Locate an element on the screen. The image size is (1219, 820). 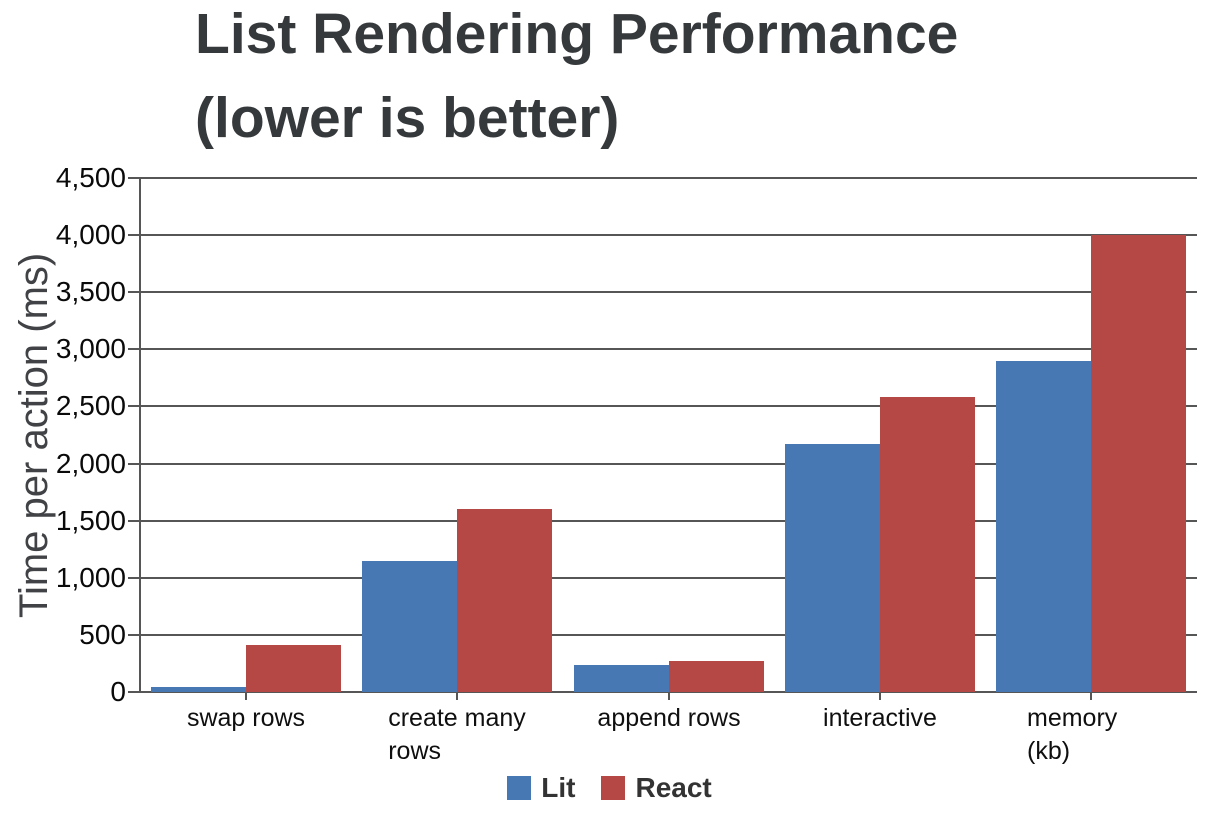
y-tick-label: 500 is located at coordinates (102, 634).